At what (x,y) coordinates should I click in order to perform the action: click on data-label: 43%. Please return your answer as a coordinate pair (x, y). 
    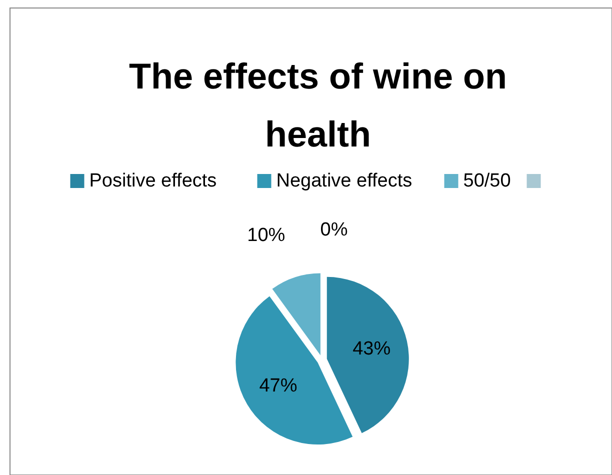
    Looking at the image, I should click on (371, 349).